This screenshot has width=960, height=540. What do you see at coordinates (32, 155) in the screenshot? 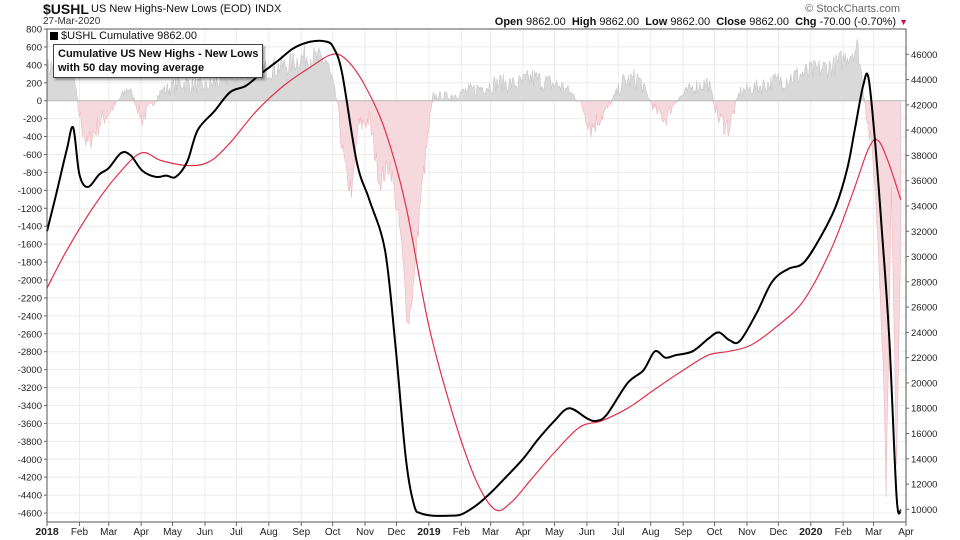
I see `left-tick-label: -600` at bounding box center [32, 155].